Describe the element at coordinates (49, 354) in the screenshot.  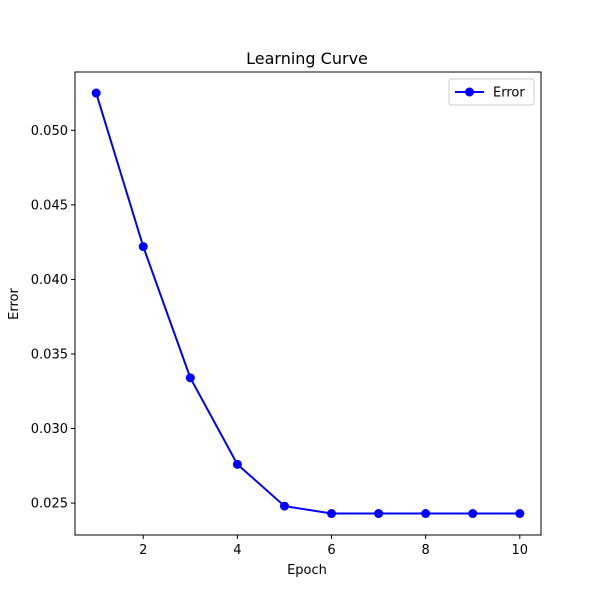
I see `y-tick-label: 0.035` at that location.